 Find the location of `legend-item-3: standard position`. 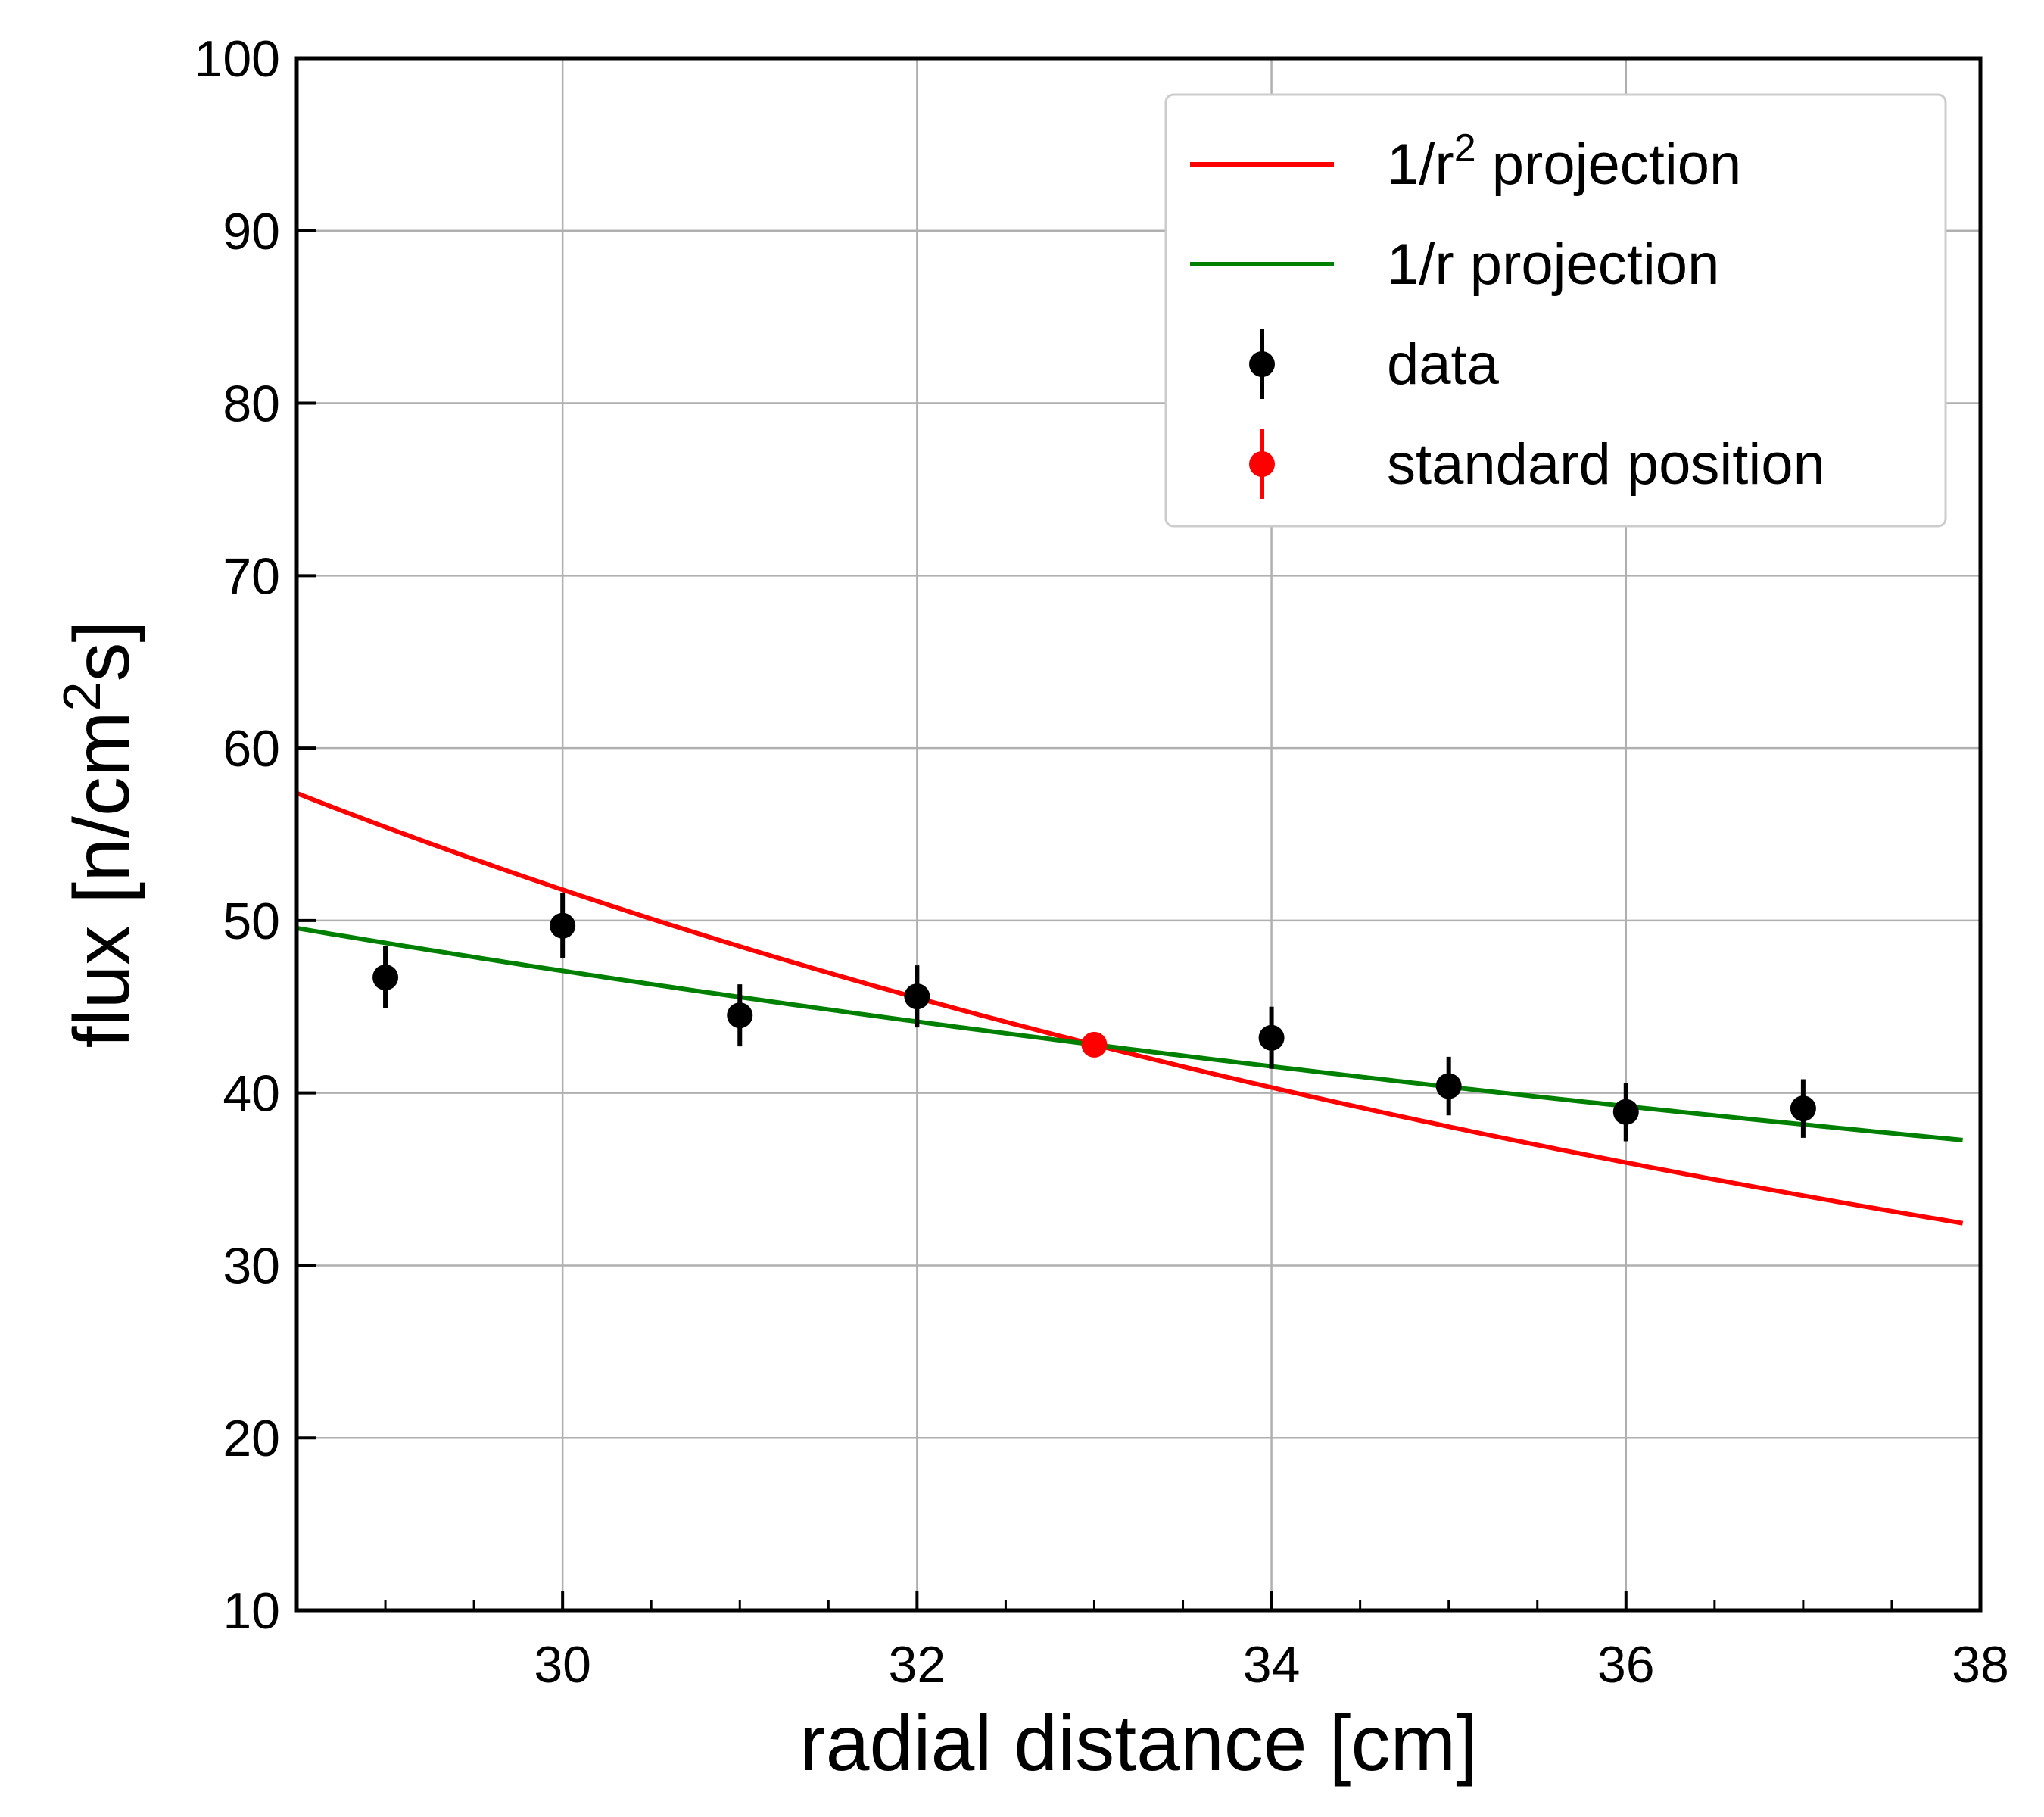

legend-item-3: standard position is located at coordinates (1537, 464).